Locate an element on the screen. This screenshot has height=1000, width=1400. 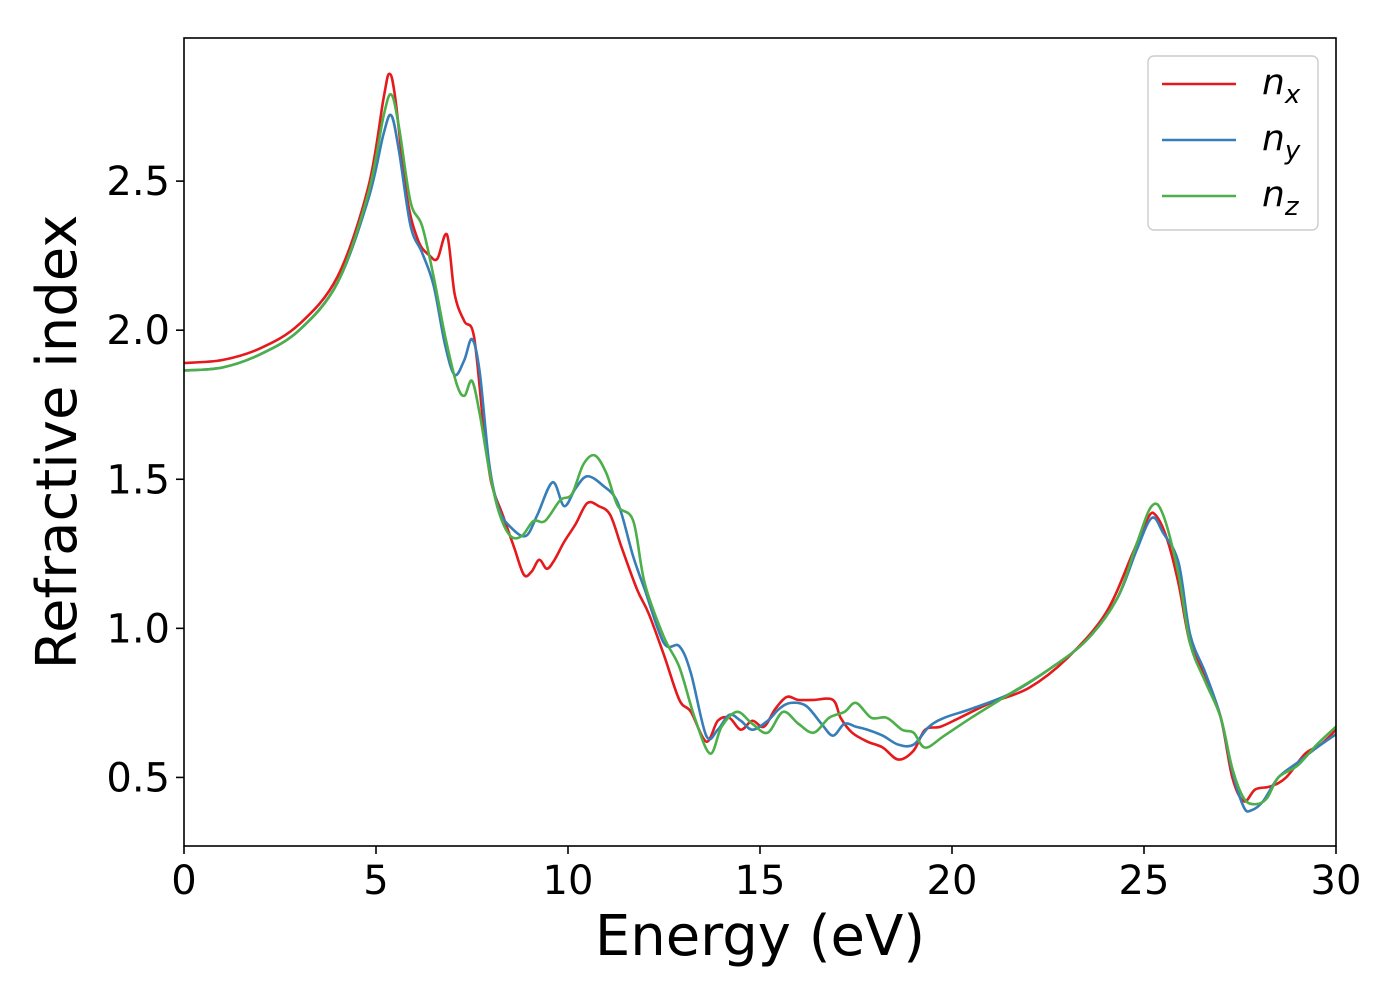
x-tick-label: 10 is located at coordinates (568, 881).